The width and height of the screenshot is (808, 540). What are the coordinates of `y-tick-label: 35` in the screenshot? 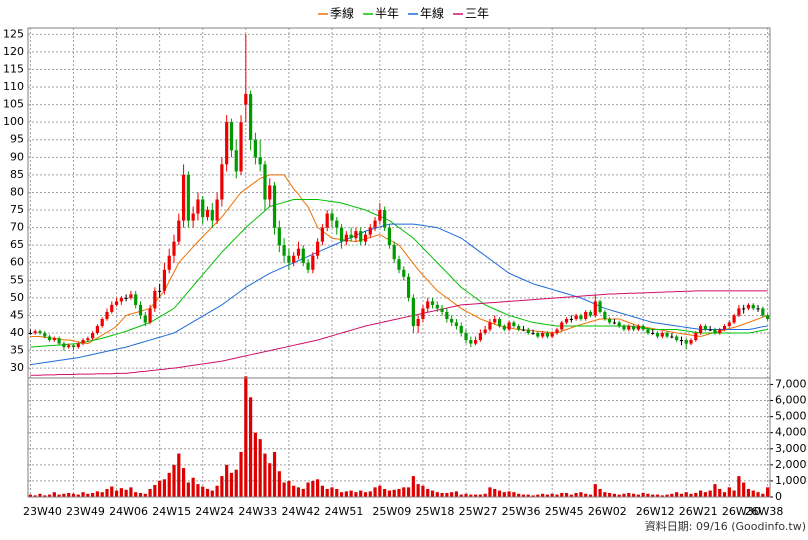 It's located at (17, 350).